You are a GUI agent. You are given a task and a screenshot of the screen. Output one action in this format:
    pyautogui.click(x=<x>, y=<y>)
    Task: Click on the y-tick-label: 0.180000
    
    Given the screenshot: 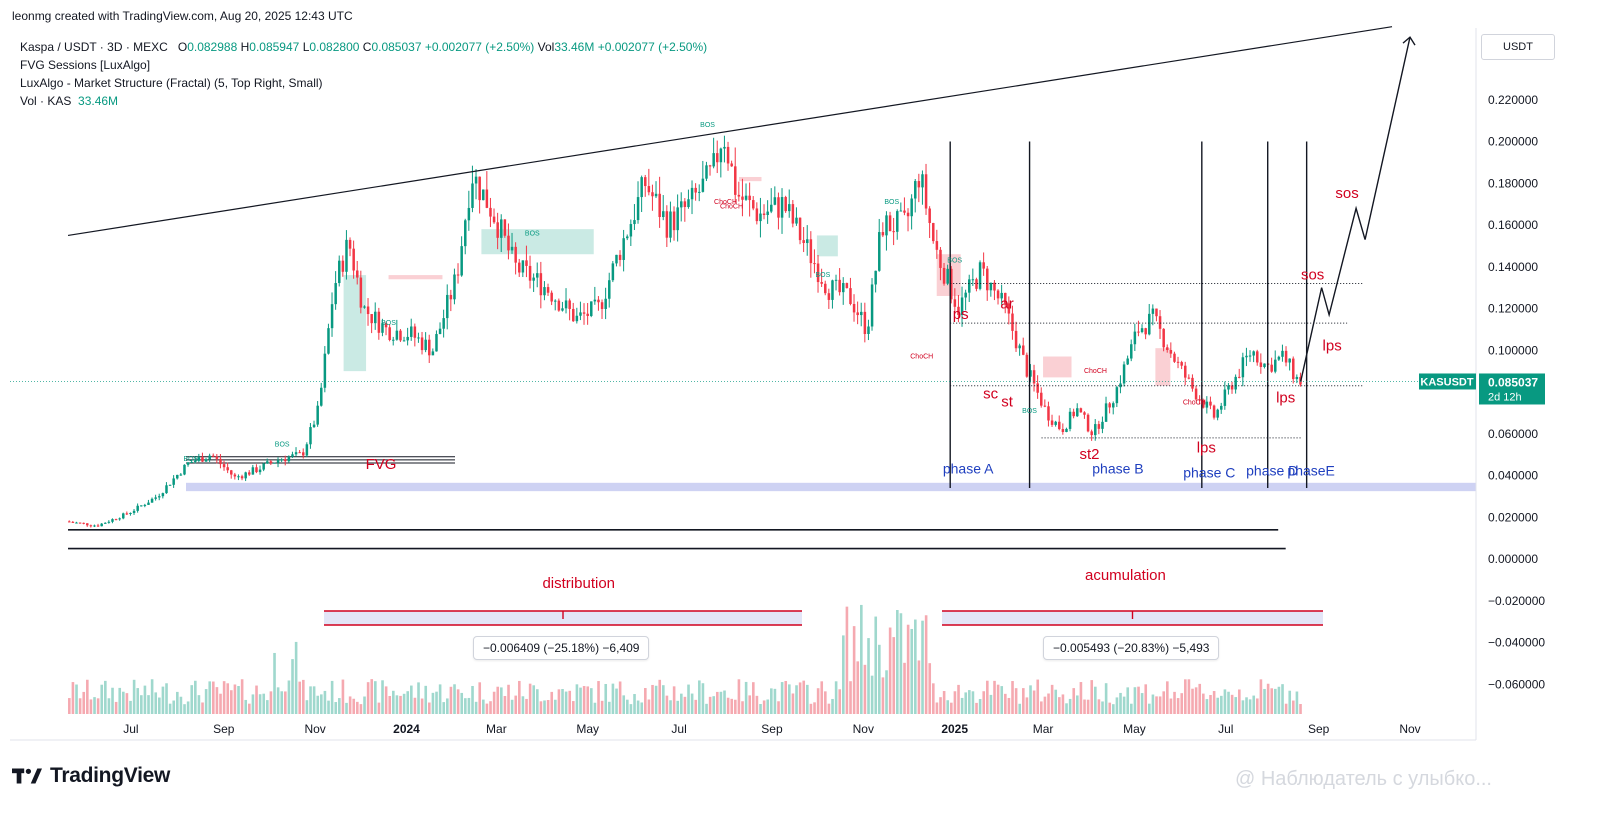 What is the action you would take?
    pyautogui.click(x=1513, y=183)
    